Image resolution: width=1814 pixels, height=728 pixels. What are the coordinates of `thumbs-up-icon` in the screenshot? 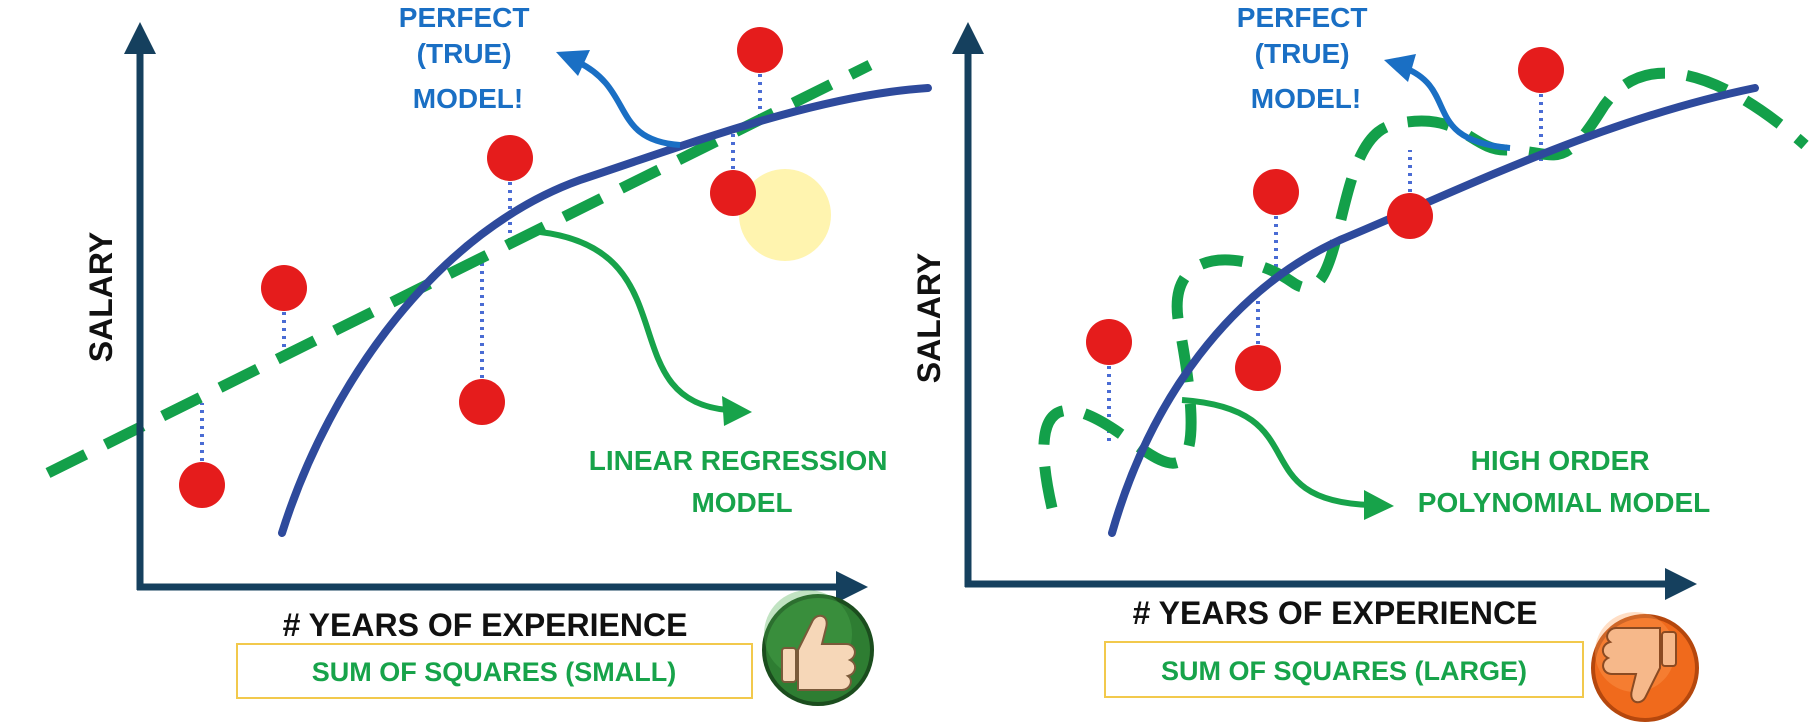 It's located at (818, 648).